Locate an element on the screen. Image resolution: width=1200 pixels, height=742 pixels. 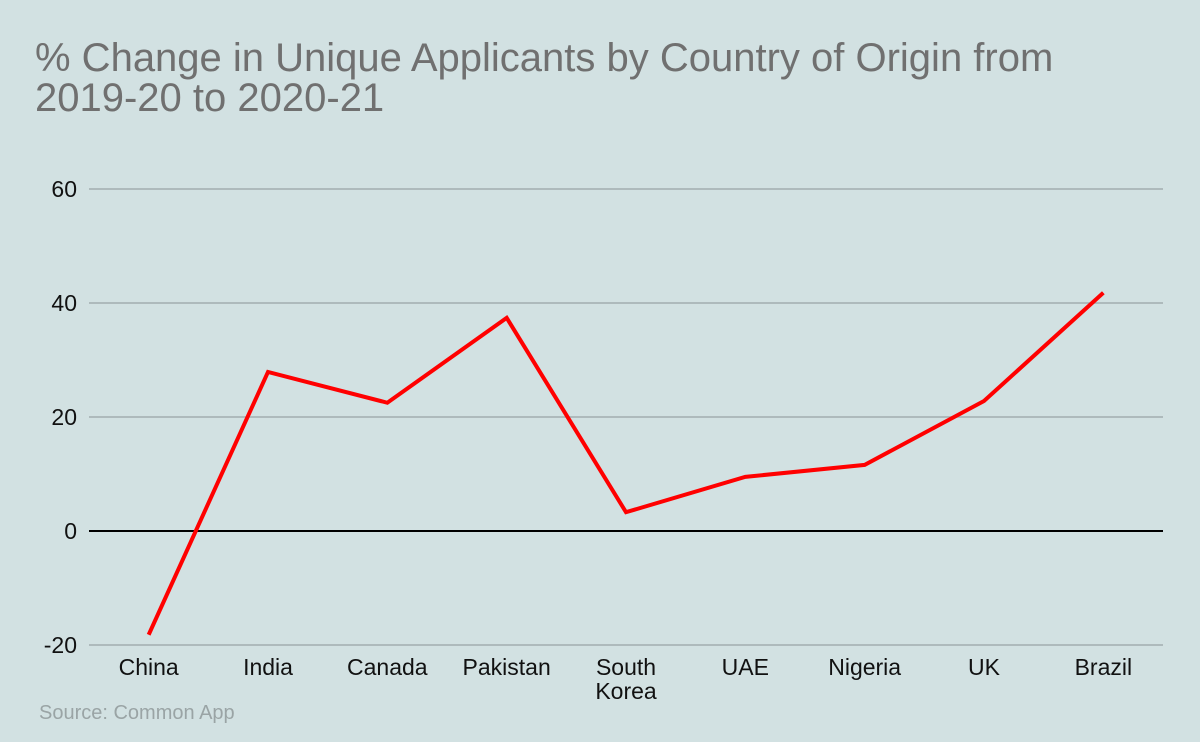
x-tick-label: China is located at coordinates (149, 667).